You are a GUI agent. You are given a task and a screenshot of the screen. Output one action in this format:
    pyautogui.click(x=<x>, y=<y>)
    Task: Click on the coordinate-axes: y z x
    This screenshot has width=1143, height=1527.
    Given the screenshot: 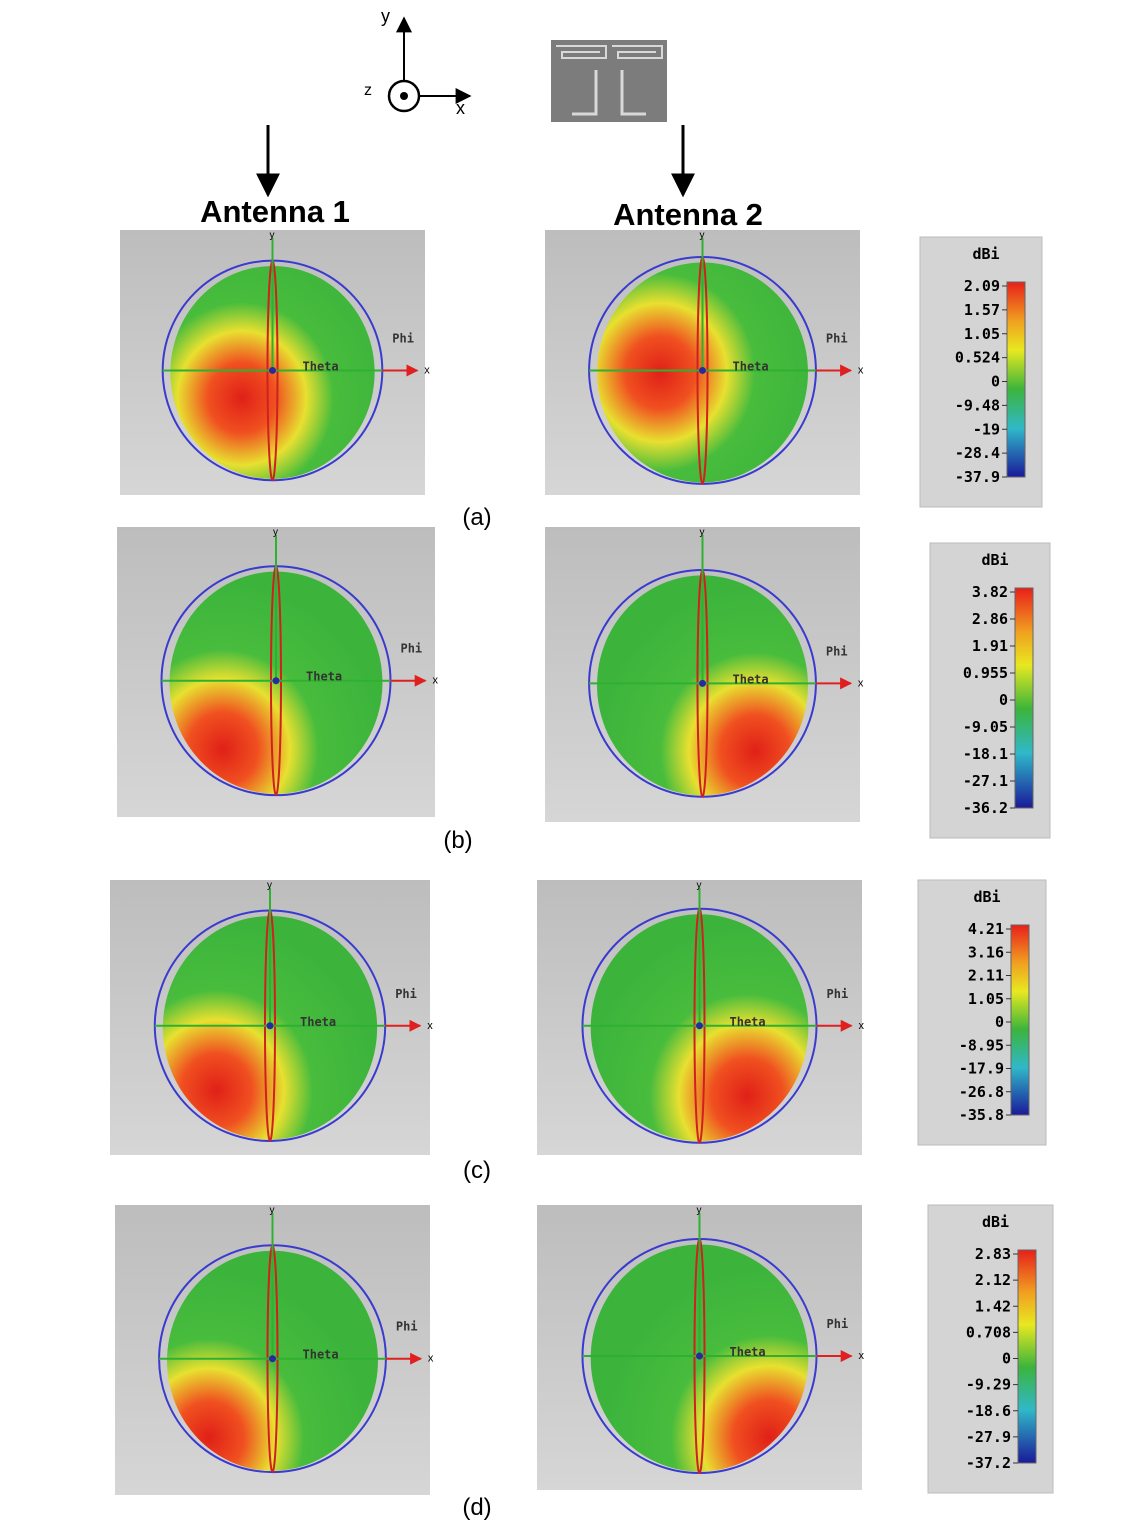 What is the action you would take?
    pyautogui.click(x=418, y=62)
    